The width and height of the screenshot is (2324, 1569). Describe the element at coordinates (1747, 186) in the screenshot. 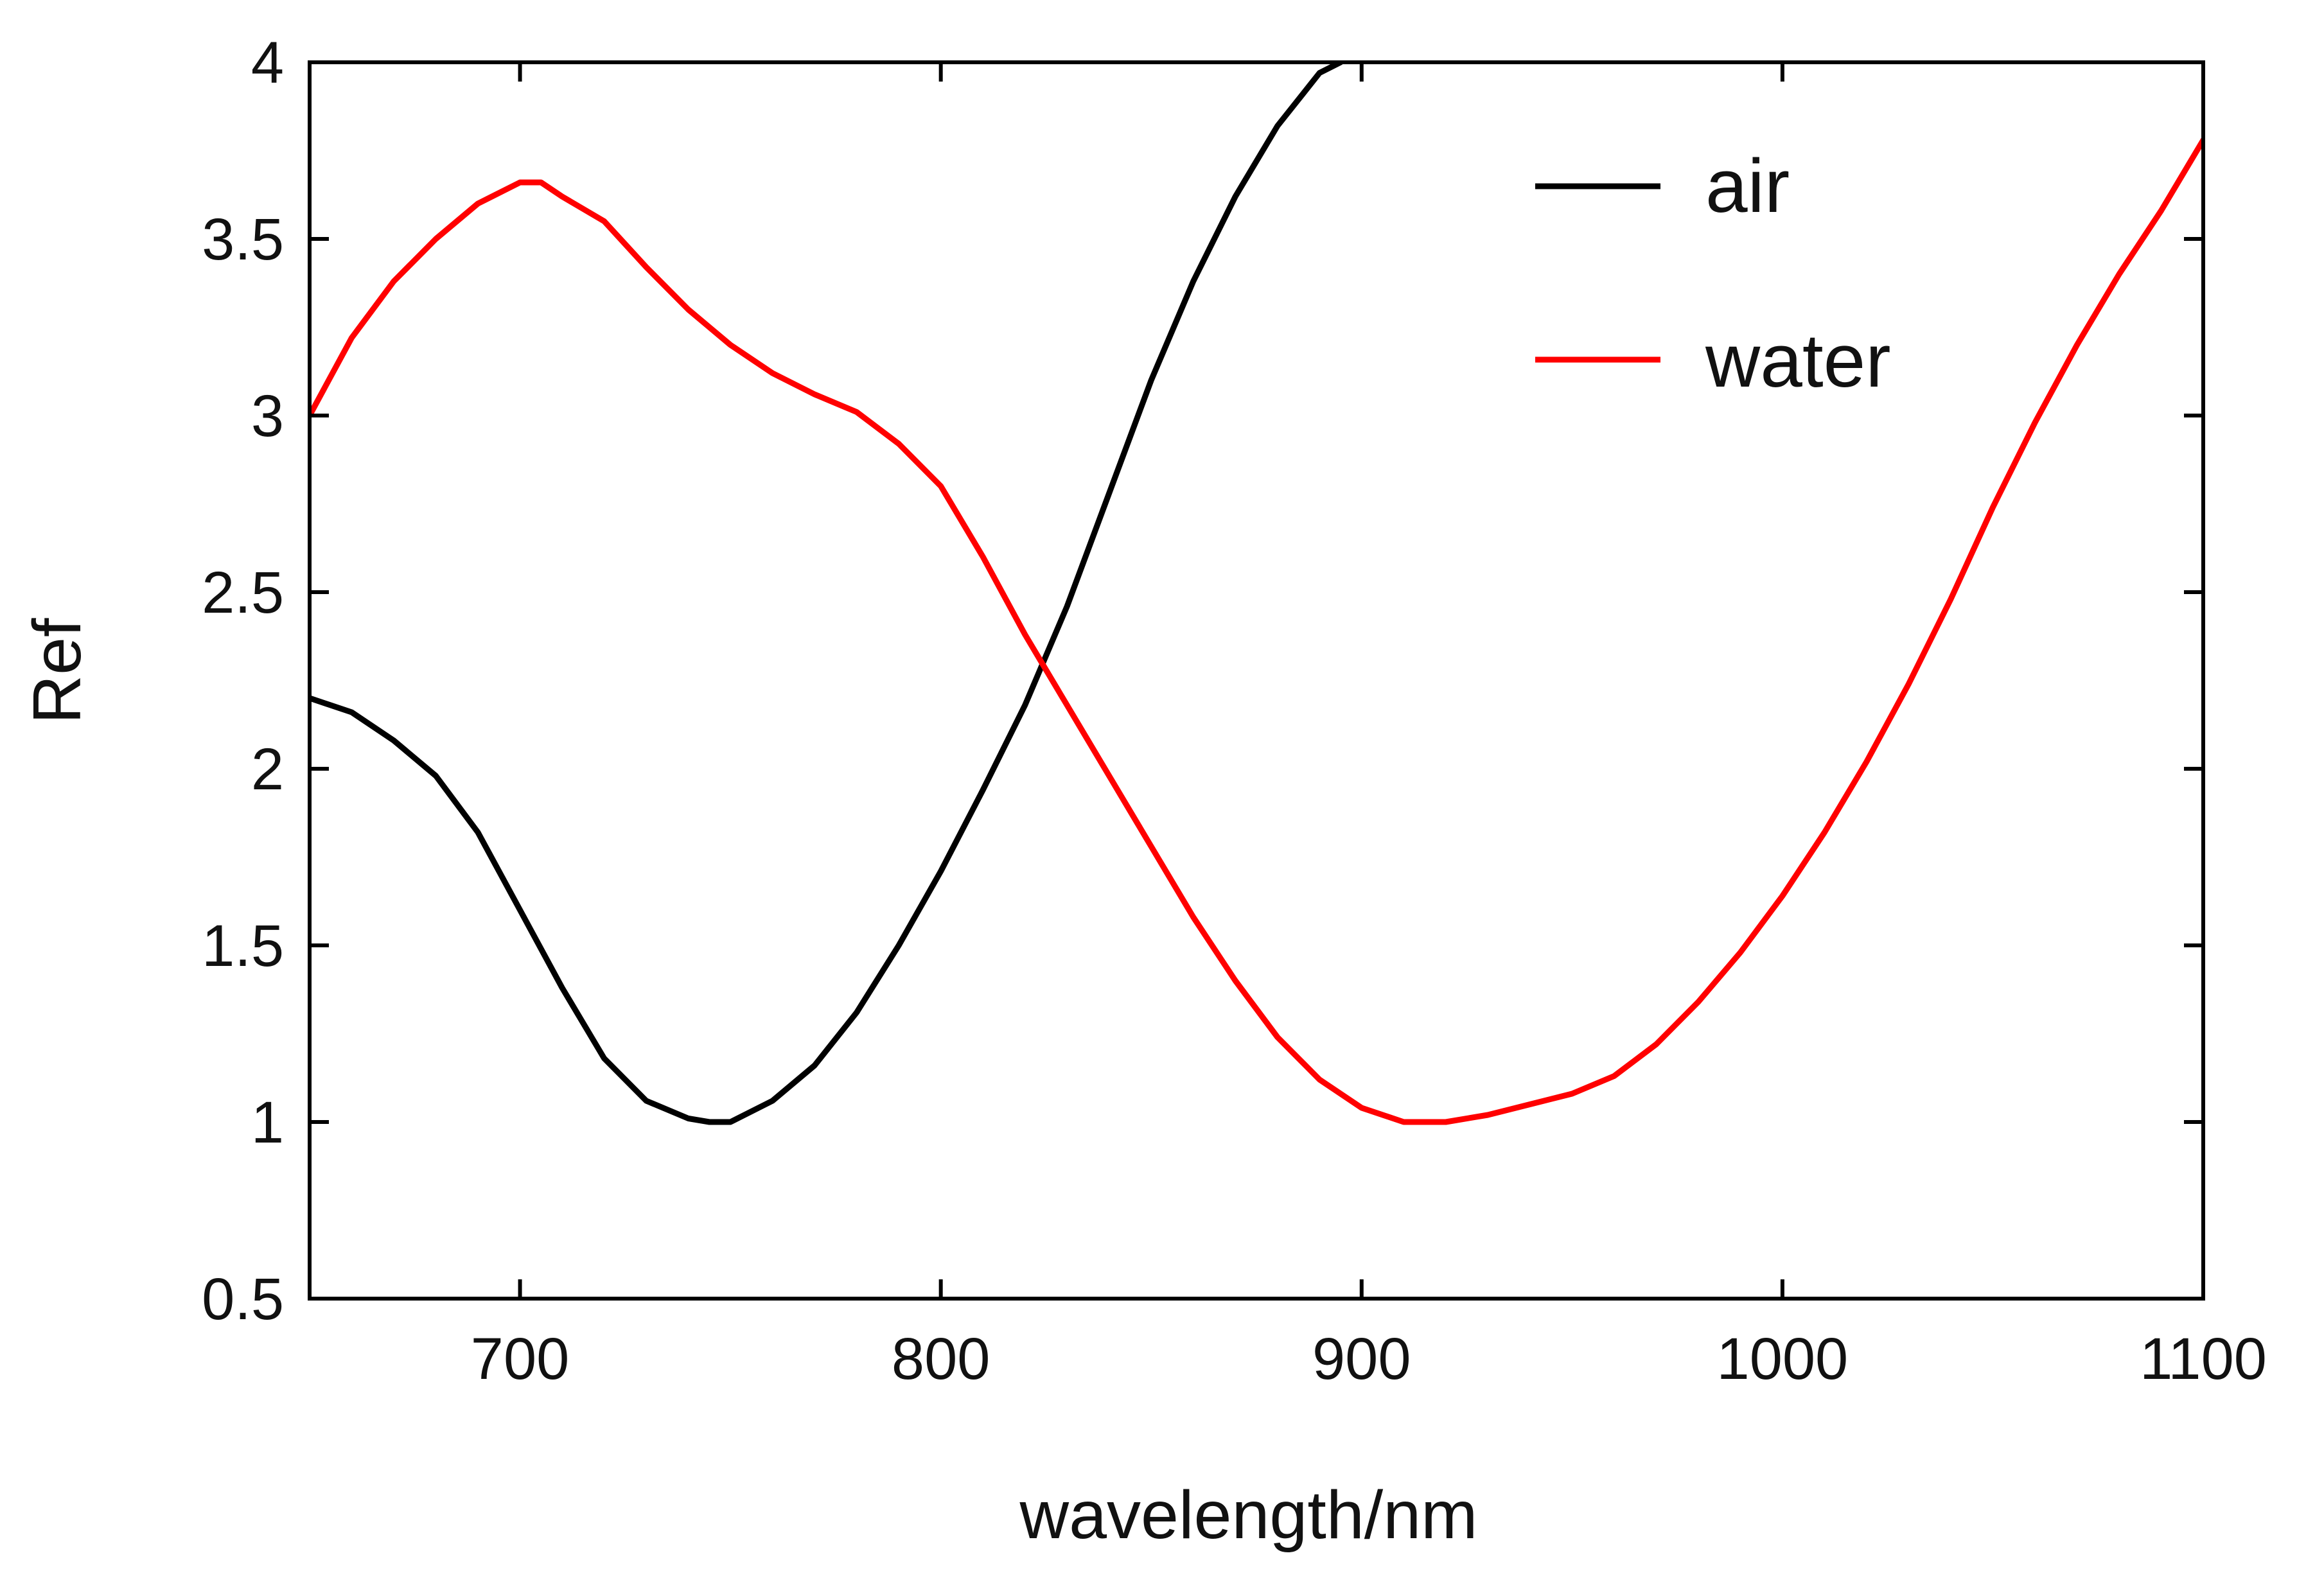

I see `legend-label-air: air` at that location.